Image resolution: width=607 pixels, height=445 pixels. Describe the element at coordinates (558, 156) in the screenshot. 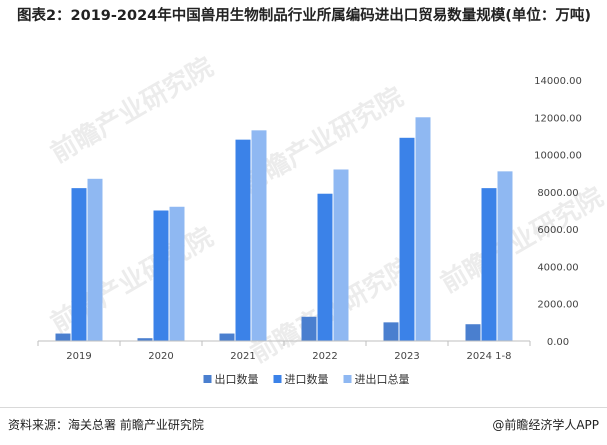

I see `y-tick-label: 10000.00` at that location.